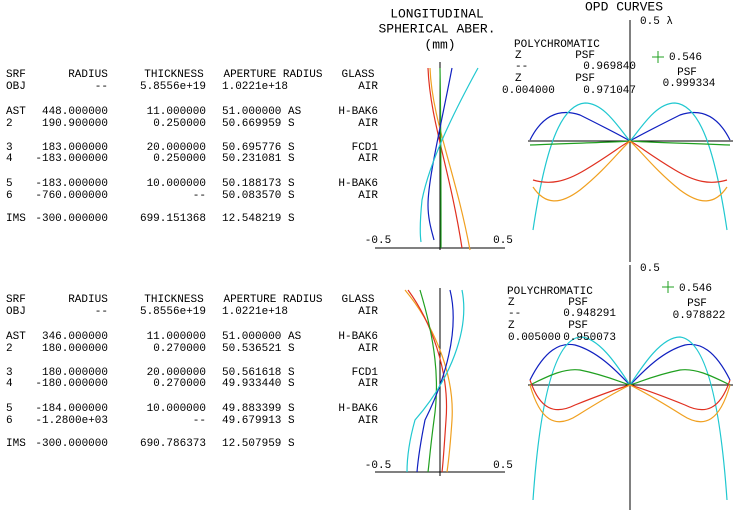 This screenshot has width=740, height=516. What do you see at coordinates (75, 112) in the screenshot?
I see `table-cell: 448.000000` at bounding box center [75, 112].